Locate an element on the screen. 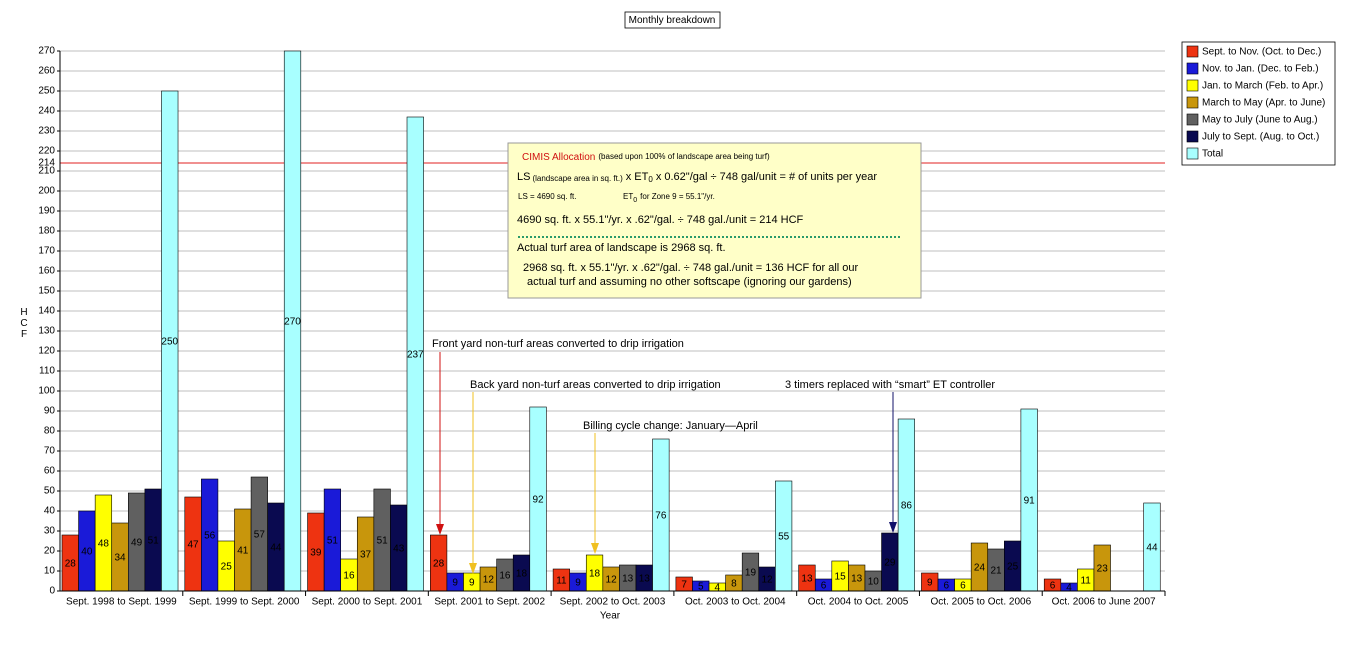 The height and width of the screenshot is (665, 1347). x-axis-label: Year is located at coordinates (610, 616).